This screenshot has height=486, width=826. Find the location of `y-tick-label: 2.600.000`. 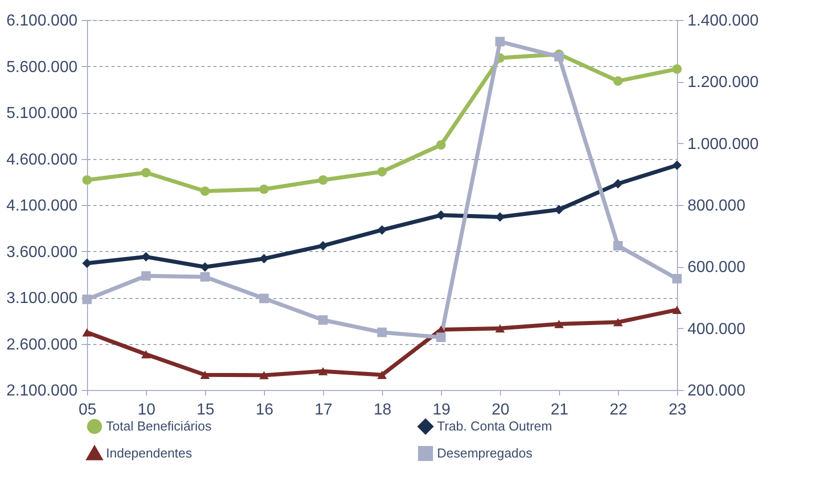

y-tick-label: 2.600.000 is located at coordinates (42, 345).